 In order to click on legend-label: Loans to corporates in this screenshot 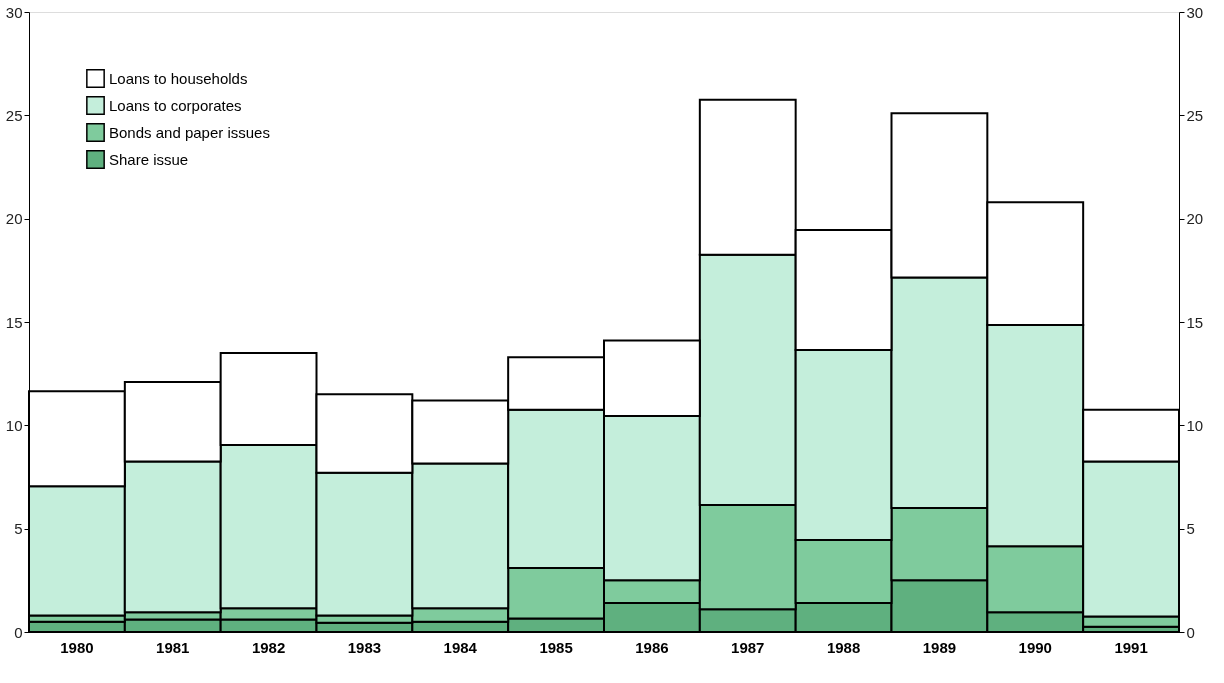, I will do `click(175, 105)`.